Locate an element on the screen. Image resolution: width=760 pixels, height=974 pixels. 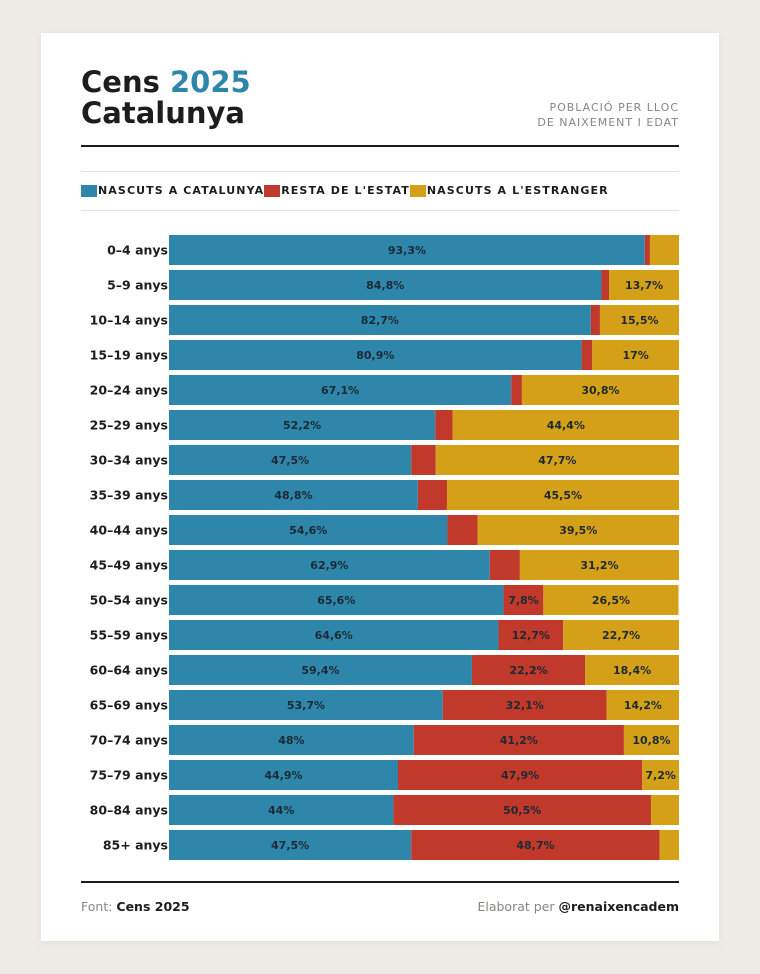
page-title: Cens 2025 is located at coordinates (166, 82).